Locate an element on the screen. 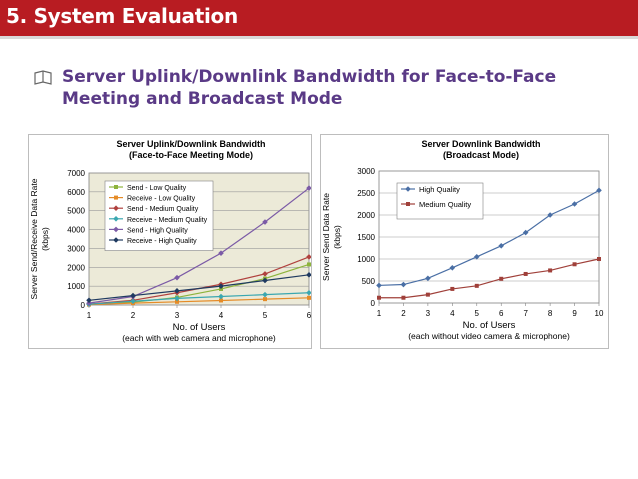 This screenshot has height=479, width=638. legend-entry: Receive - Low Quality is located at coordinates (161, 199).